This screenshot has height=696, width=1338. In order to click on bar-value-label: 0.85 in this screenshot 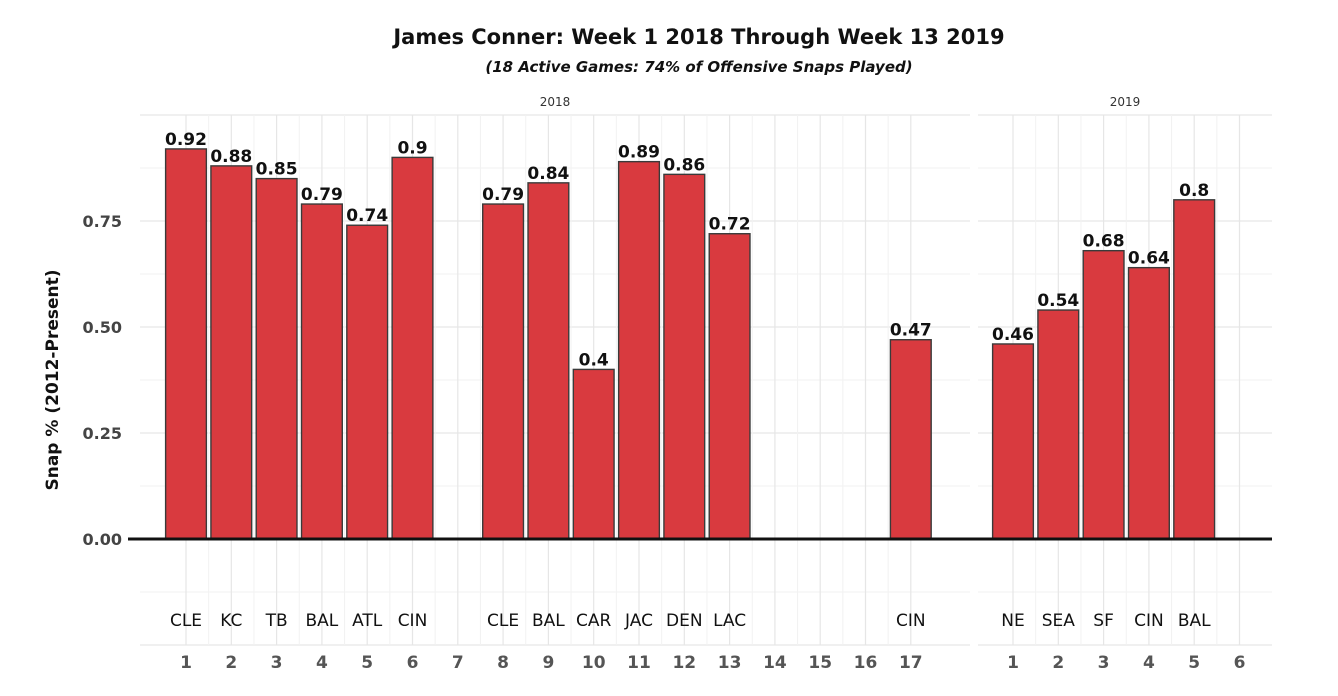, I will do `click(277, 170)`.